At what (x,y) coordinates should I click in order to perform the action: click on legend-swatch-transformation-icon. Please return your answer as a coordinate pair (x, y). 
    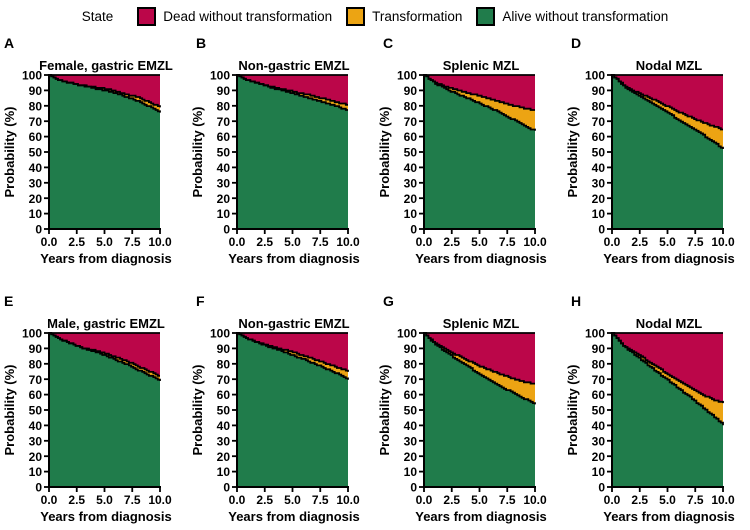
    Looking at the image, I should click on (356, 16).